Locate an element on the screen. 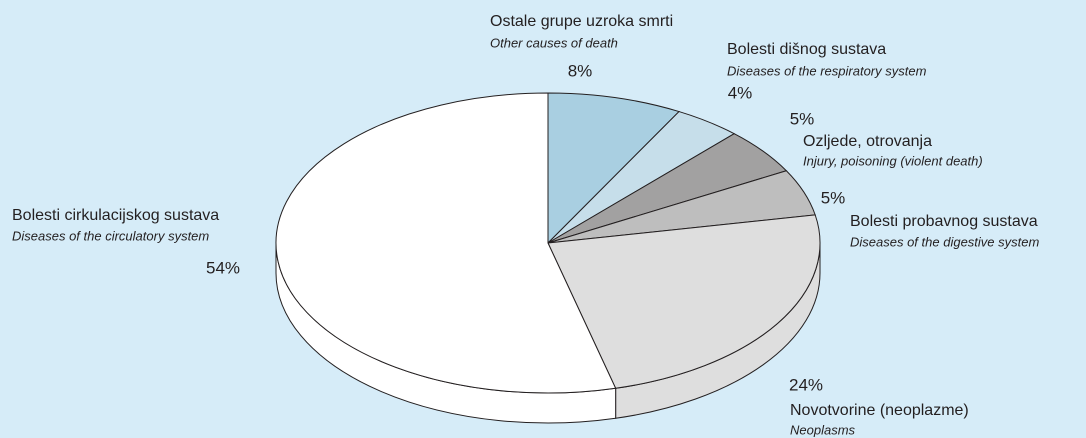  value-label: 4% is located at coordinates (740, 92).